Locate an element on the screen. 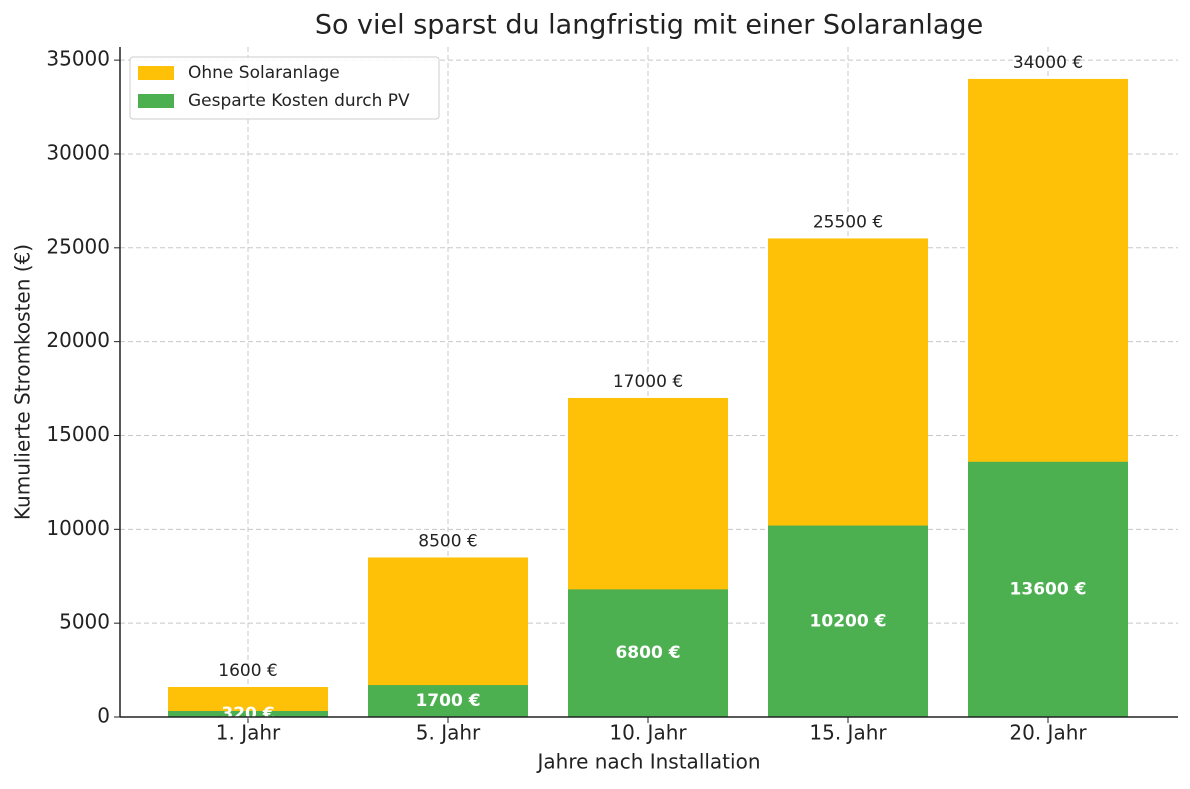  x-tick-label: 15. Jahr is located at coordinates (848, 733).